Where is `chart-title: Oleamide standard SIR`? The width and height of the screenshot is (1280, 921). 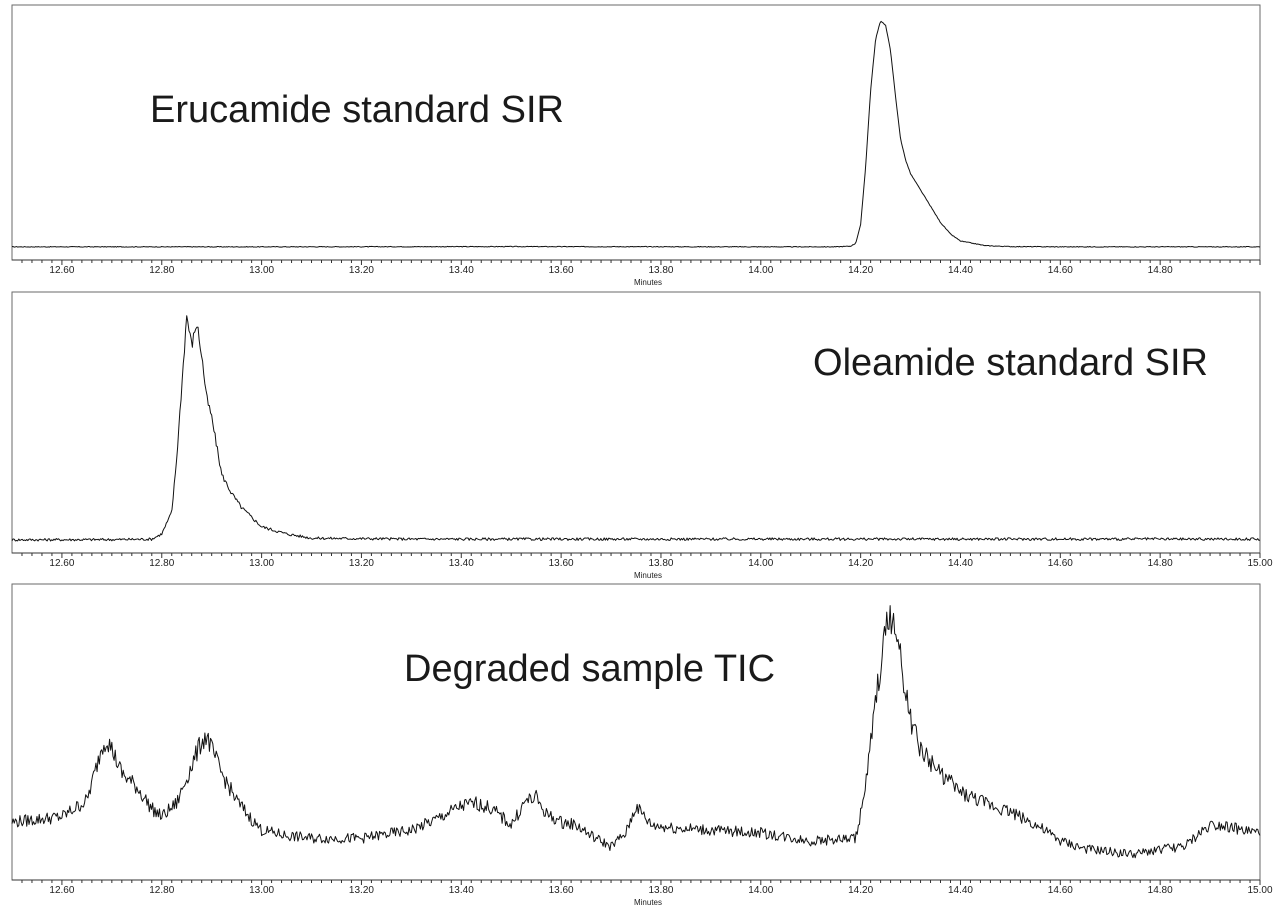 chart-title: Oleamide standard SIR is located at coordinates (1010, 363).